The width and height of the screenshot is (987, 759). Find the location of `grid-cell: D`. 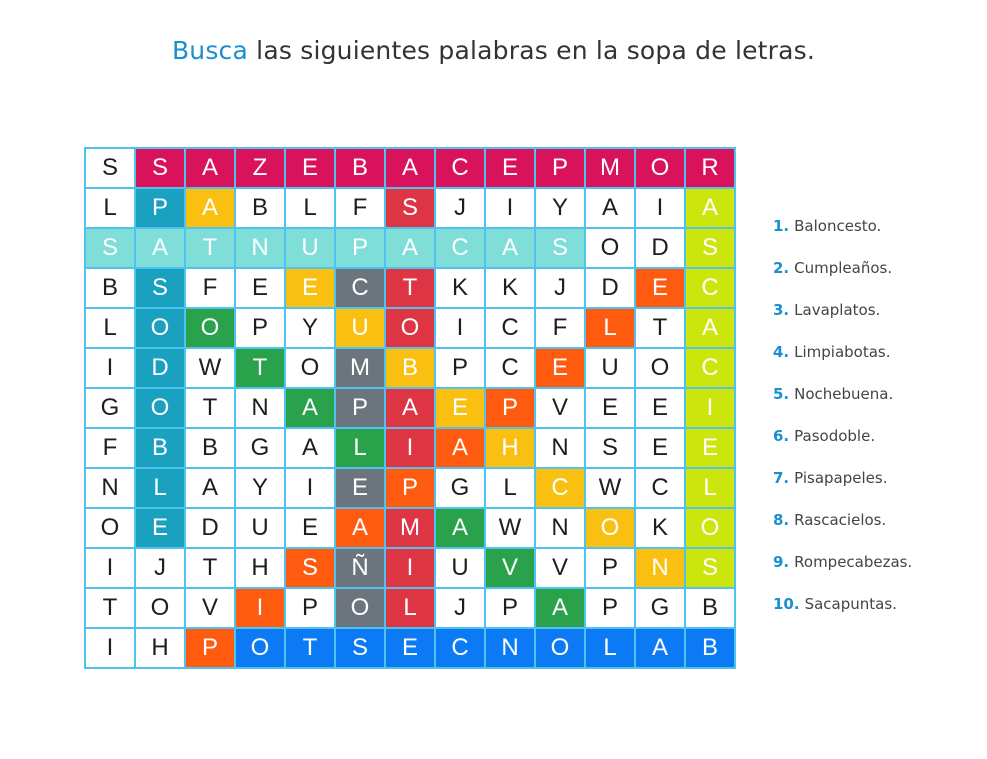

grid-cell: D is located at coordinates (211, 529).